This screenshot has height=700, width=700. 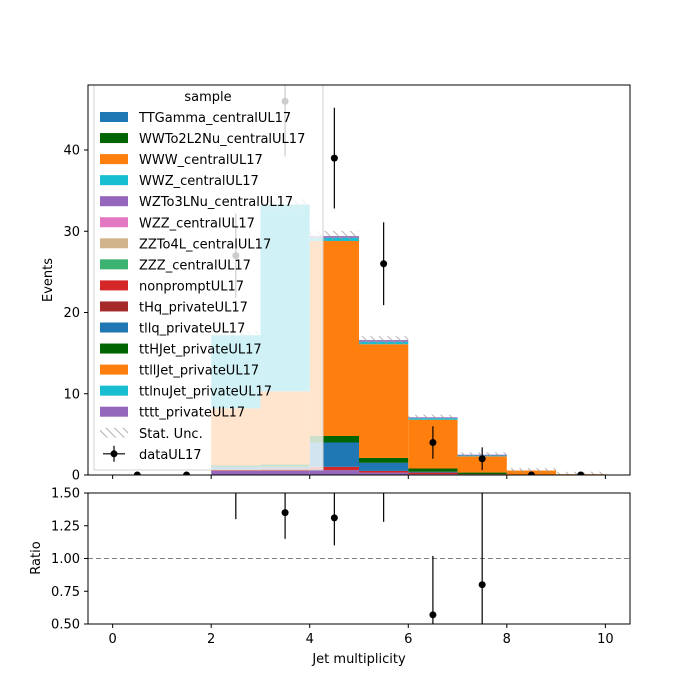 What do you see at coordinates (310, 639) in the screenshot?
I see `ratio-xtick-label: 4` at bounding box center [310, 639].